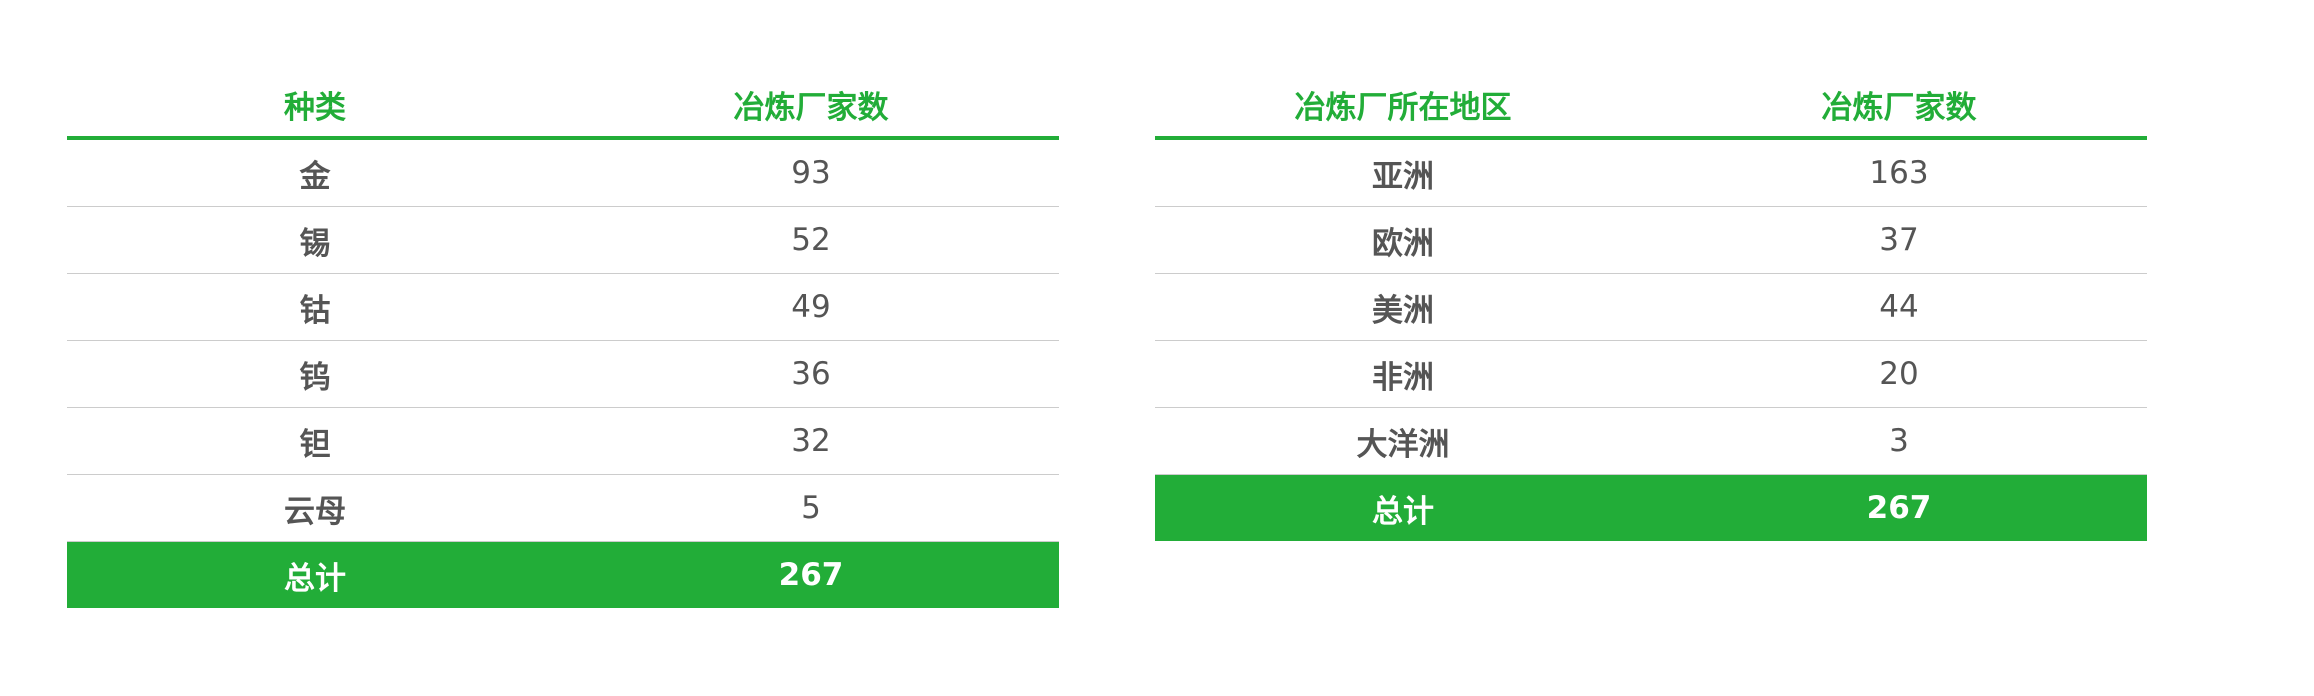  Describe the element at coordinates (811, 240) in the screenshot. I see `row-count: 52` at that location.